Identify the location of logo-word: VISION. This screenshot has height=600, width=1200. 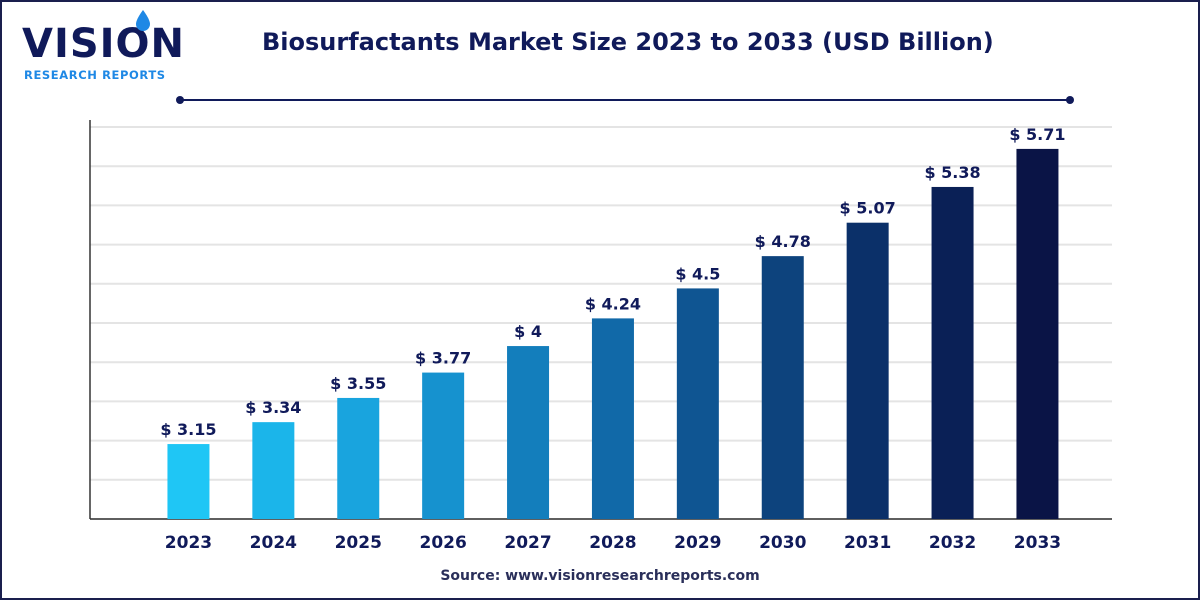
(104, 44).